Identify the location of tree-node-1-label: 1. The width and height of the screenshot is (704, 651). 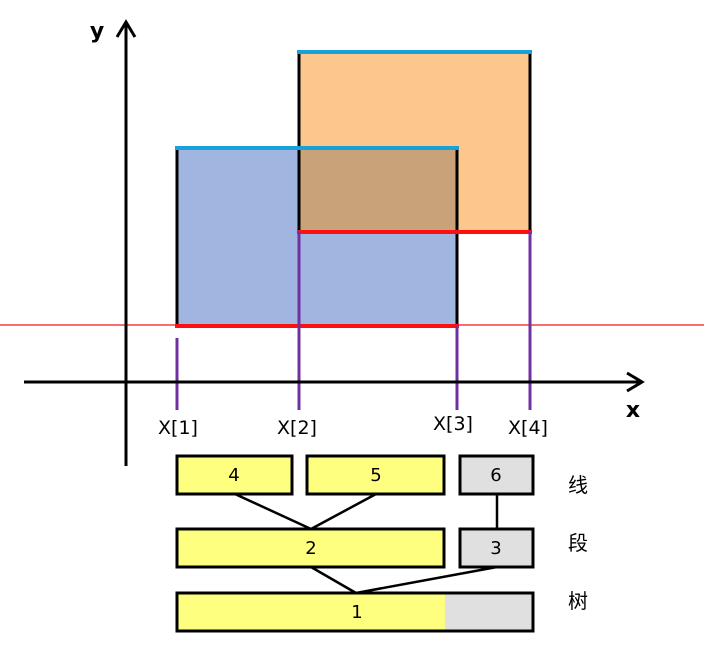
(356, 612).